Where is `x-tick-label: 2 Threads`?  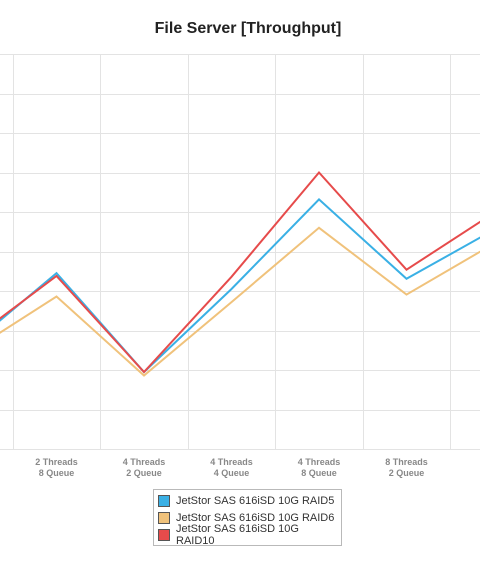
x-tick-label: 2 Threads is located at coordinates (56, 462).